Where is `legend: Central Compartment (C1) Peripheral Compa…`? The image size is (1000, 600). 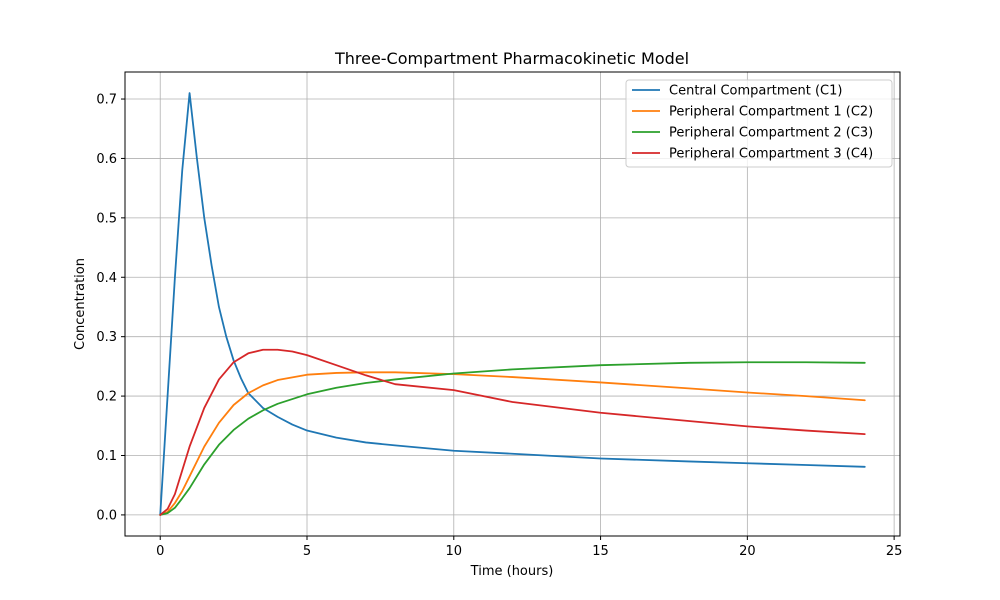
legend: Central Compartment (C1) Peripheral Compa… is located at coordinates (759, 123).